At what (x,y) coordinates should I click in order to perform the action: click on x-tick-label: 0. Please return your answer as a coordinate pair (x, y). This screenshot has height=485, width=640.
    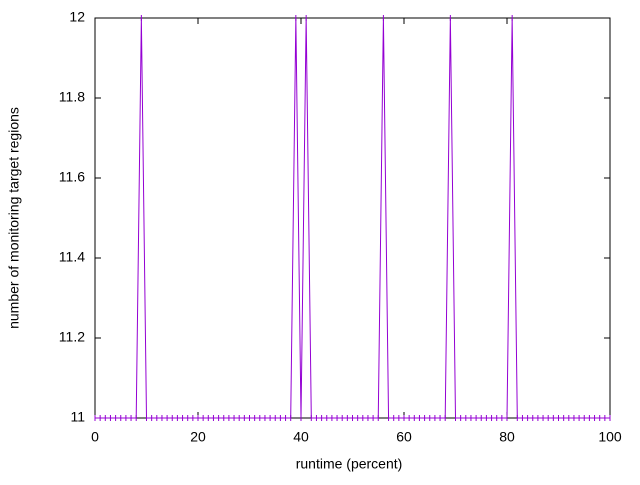
    Looking at the image, I should click on (95, 437).